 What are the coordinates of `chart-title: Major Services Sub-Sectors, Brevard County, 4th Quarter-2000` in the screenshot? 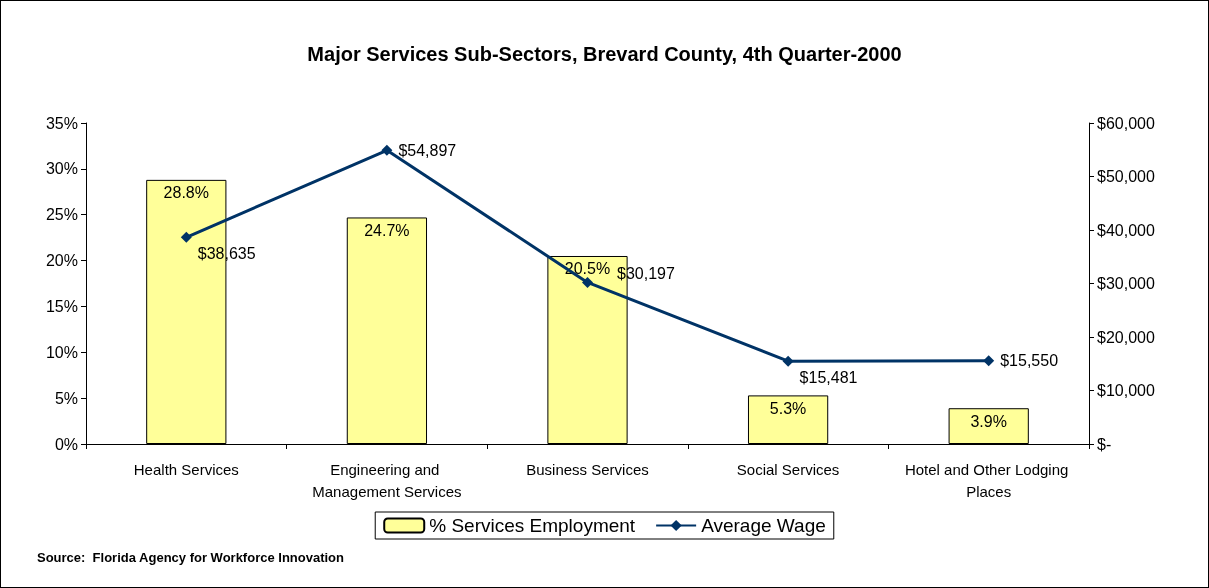 It's located at (604, 54).